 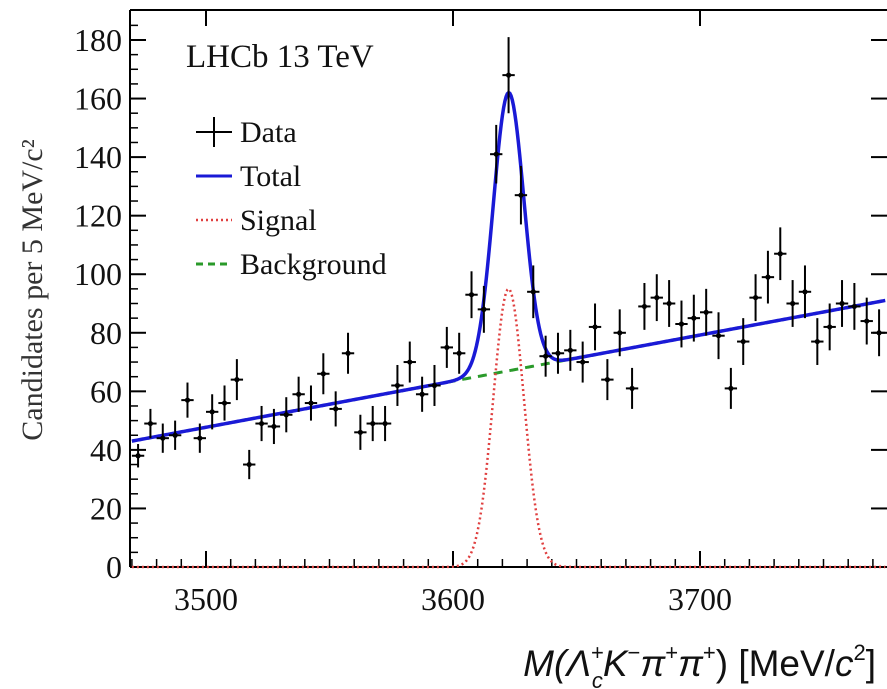 I want to click on legend-item-total: Total, so click(x=248, y=176).